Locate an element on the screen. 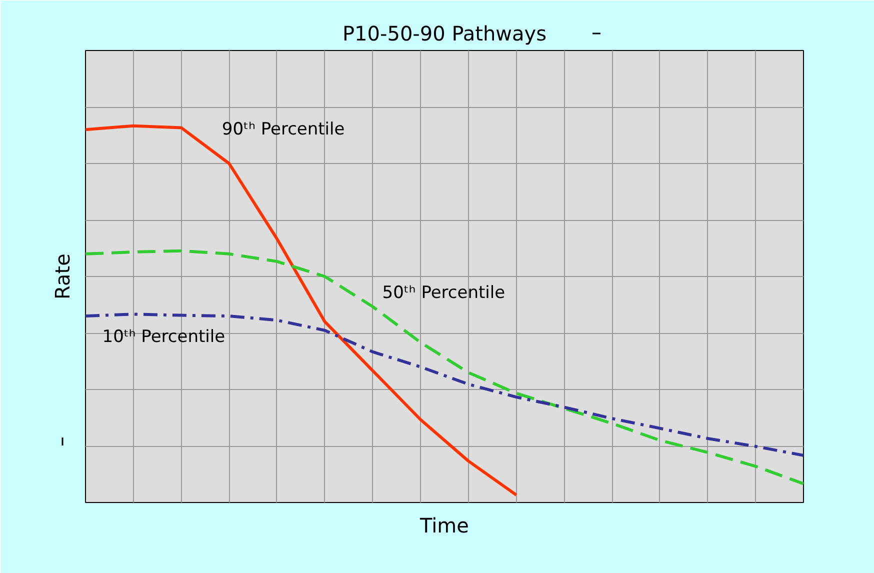 The width and height of the screenshot is (874, 573). series-label: 10ᵗʰ Percentile is located at coordinates (164, 336).